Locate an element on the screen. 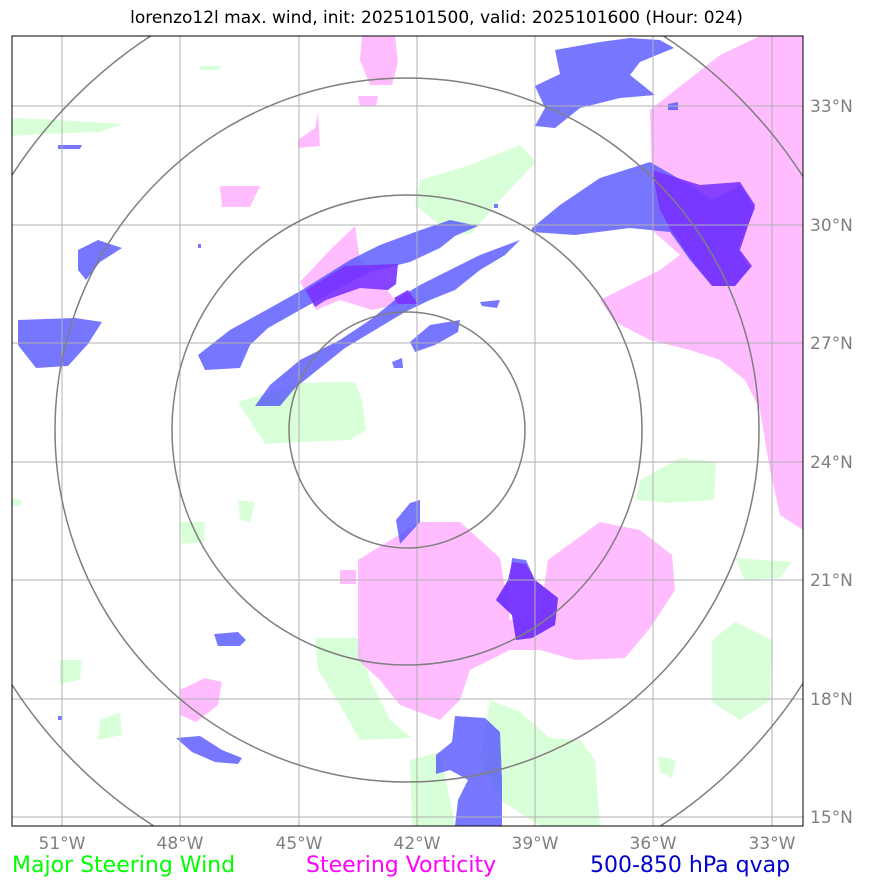  lon-ticks: 51°W 48°W 45°W 42°W 39°W 36°W 33°W is located at coordinates (417, 844).